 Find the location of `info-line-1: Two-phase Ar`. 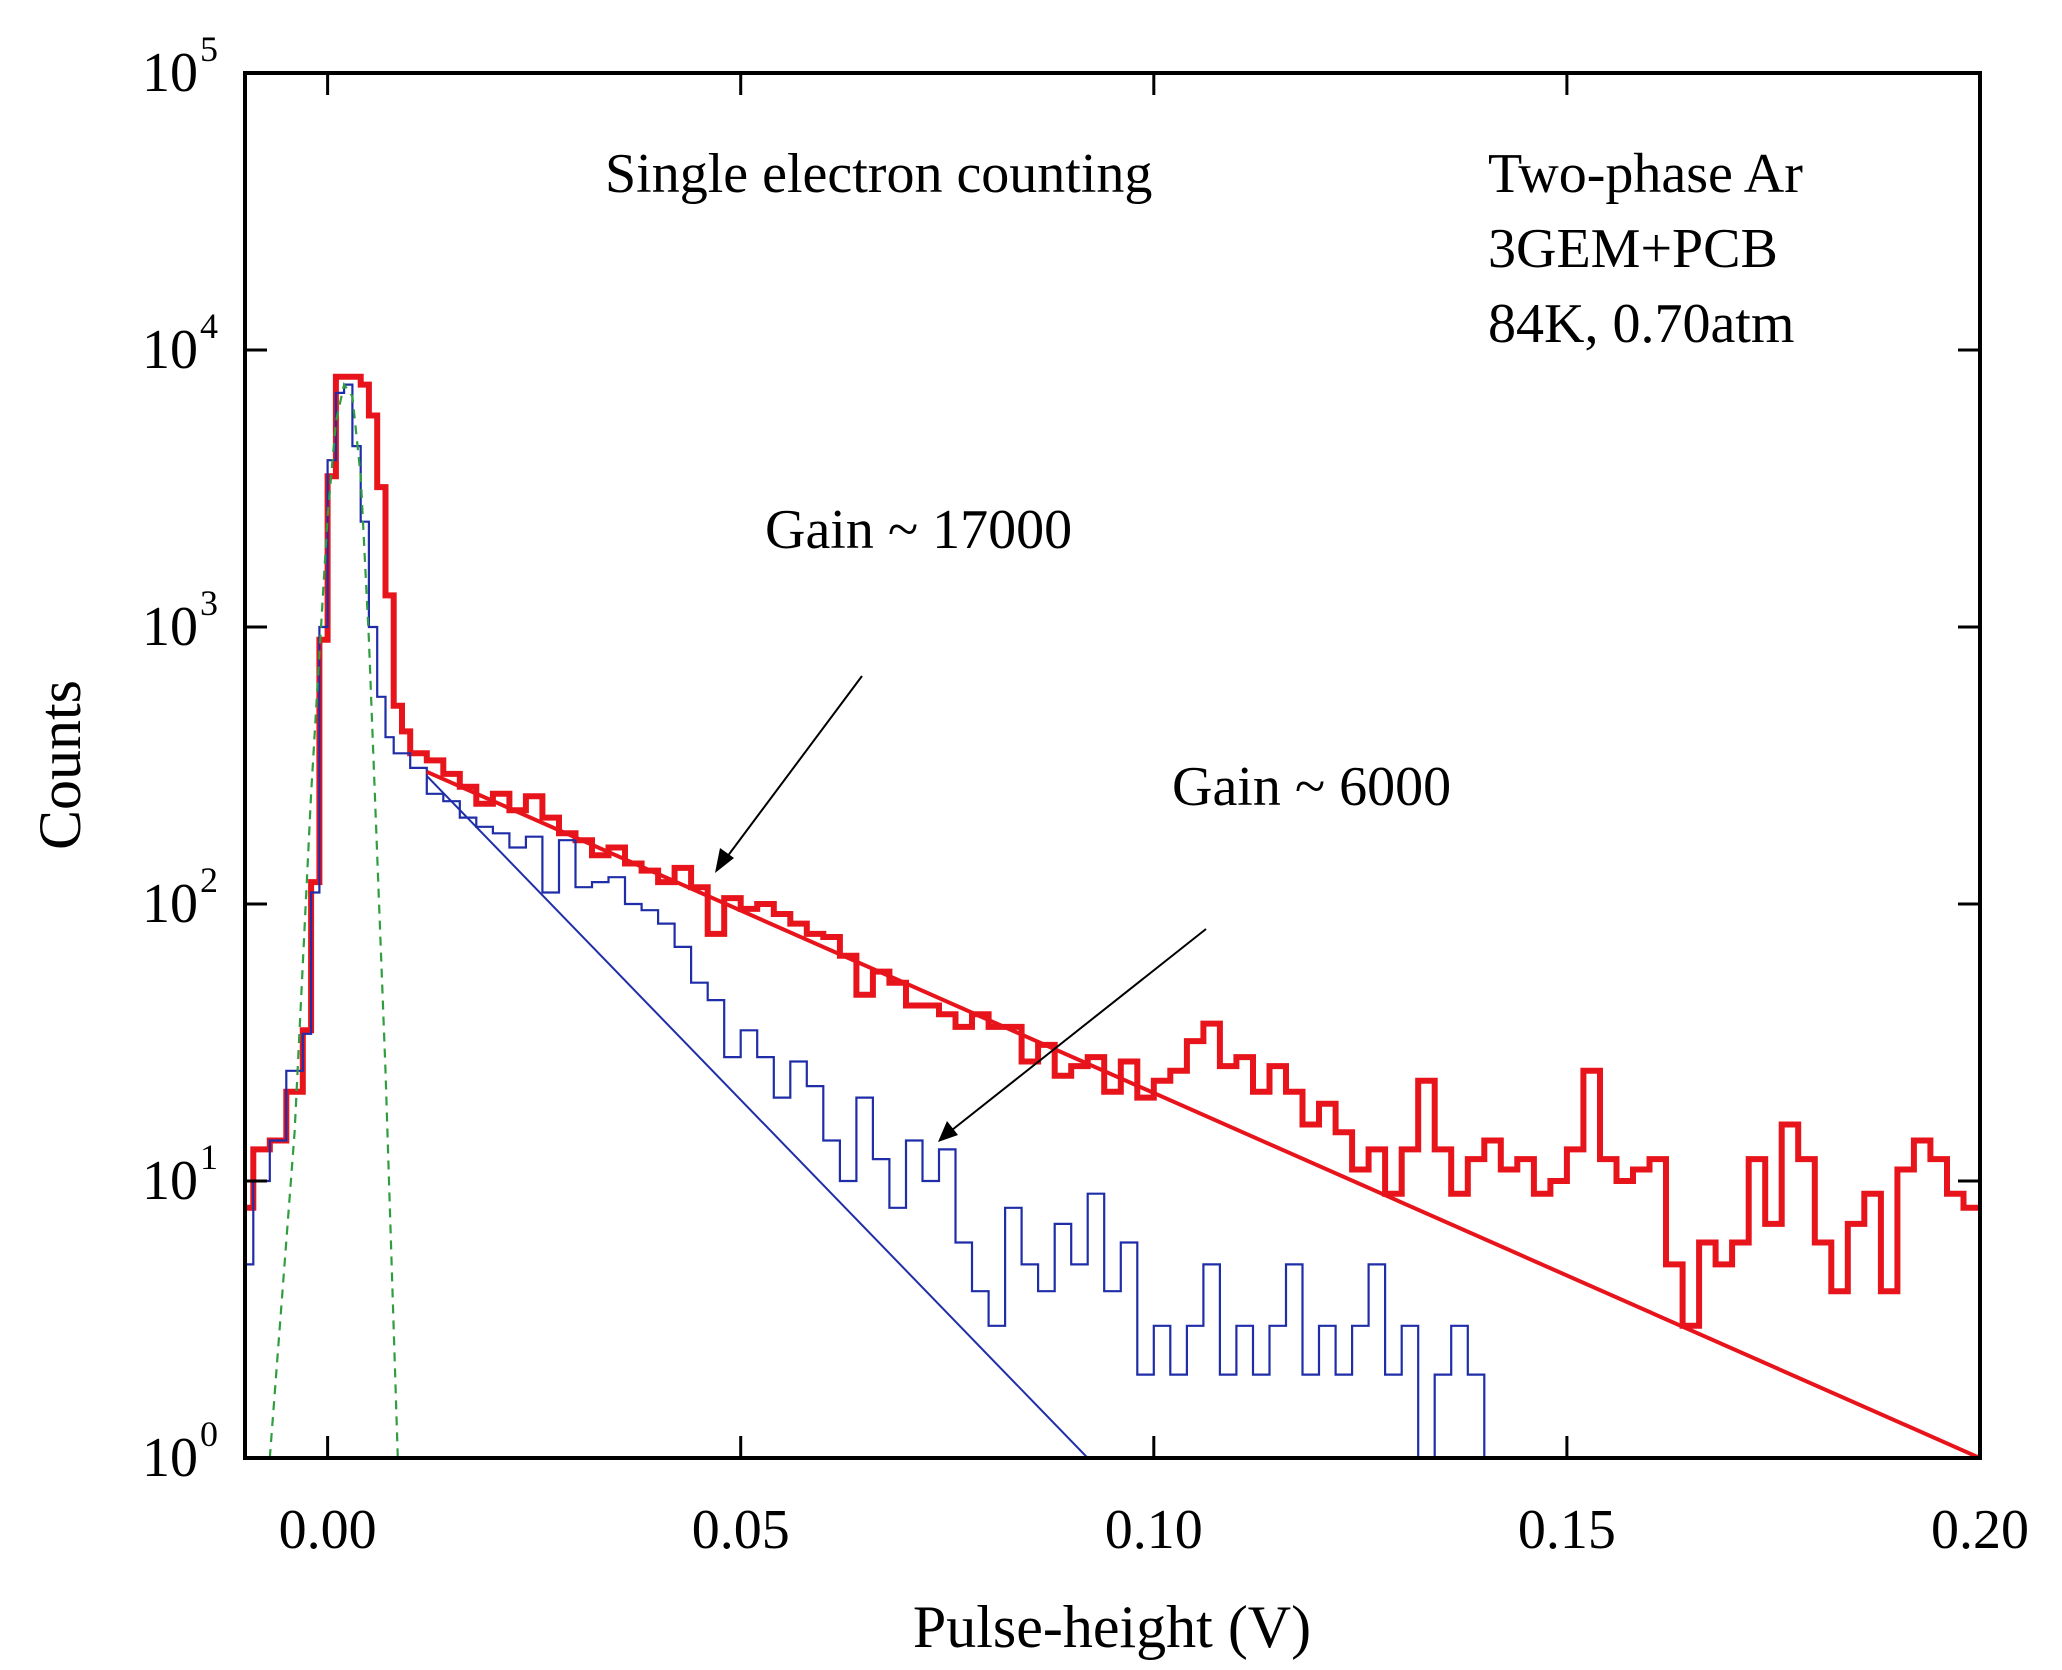

info-line-1: Two-phase Ar is located at coordinates (1645, 174).